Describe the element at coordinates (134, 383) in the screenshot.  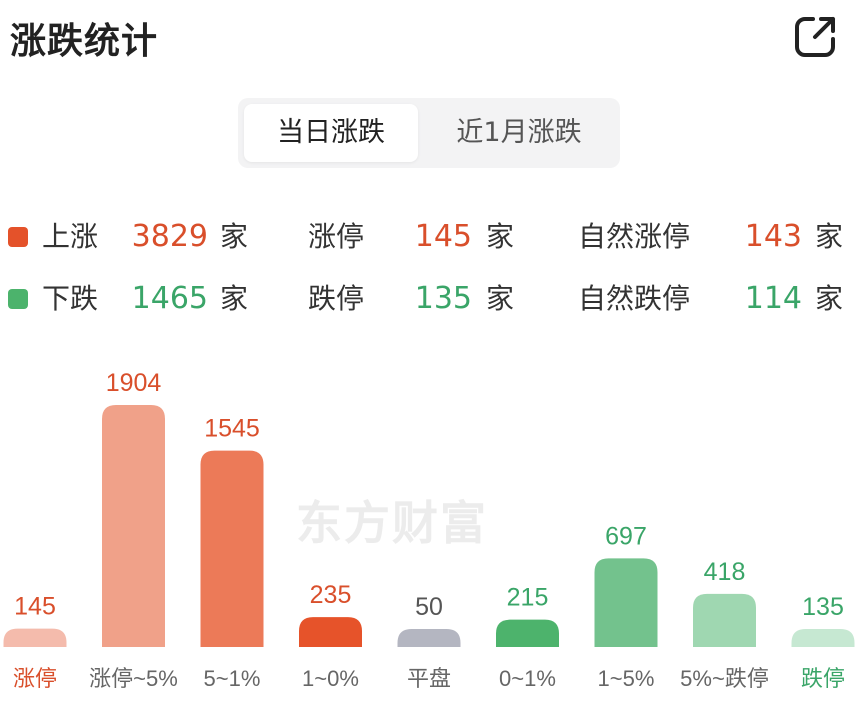
I see `bar-value-label: 1904` at that location.